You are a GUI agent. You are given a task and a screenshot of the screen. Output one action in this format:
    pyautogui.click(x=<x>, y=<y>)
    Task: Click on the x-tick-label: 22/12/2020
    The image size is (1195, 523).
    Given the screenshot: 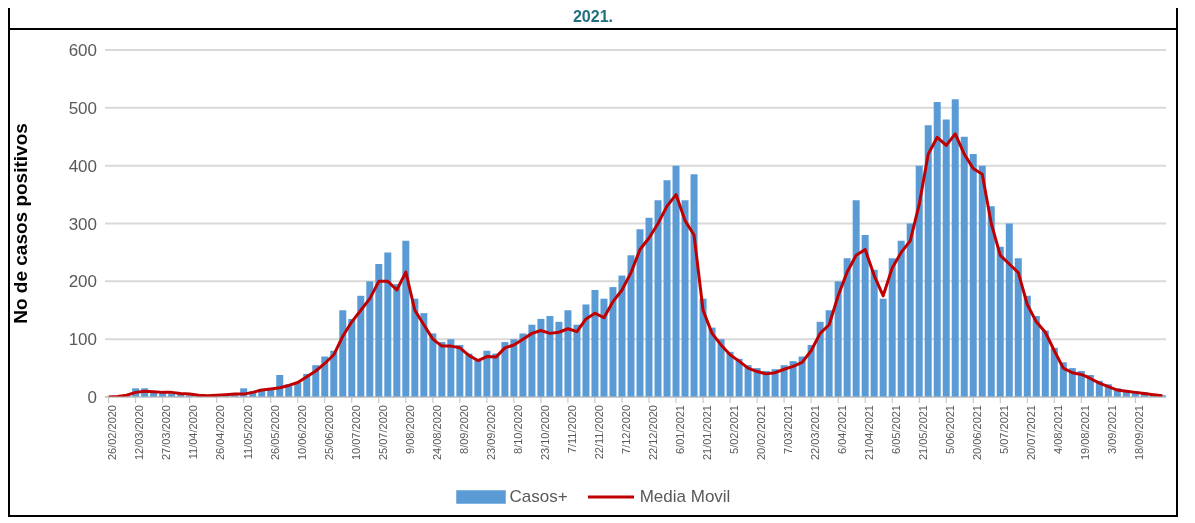 What is the action you would take?
    pyautogui.click(x=652, y=433)
    